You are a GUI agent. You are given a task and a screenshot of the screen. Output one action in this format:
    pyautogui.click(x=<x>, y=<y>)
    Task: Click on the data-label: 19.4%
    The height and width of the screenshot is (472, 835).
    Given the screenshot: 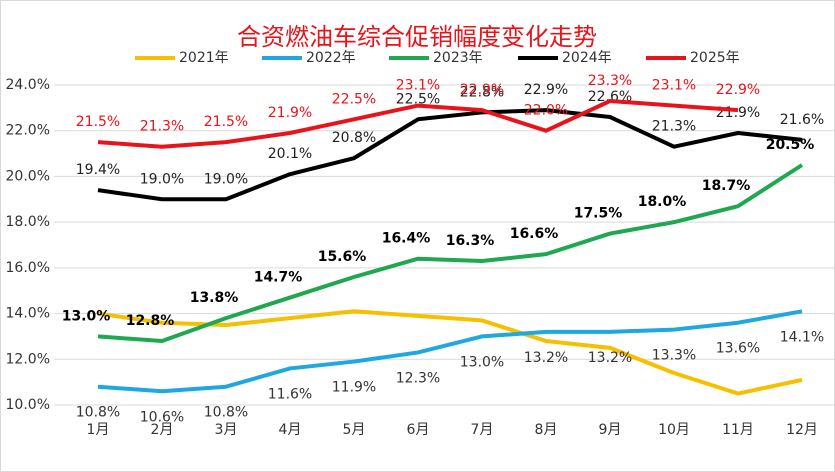 What is the action you would take?
    pyautogui.click(x=98, y=170)
    